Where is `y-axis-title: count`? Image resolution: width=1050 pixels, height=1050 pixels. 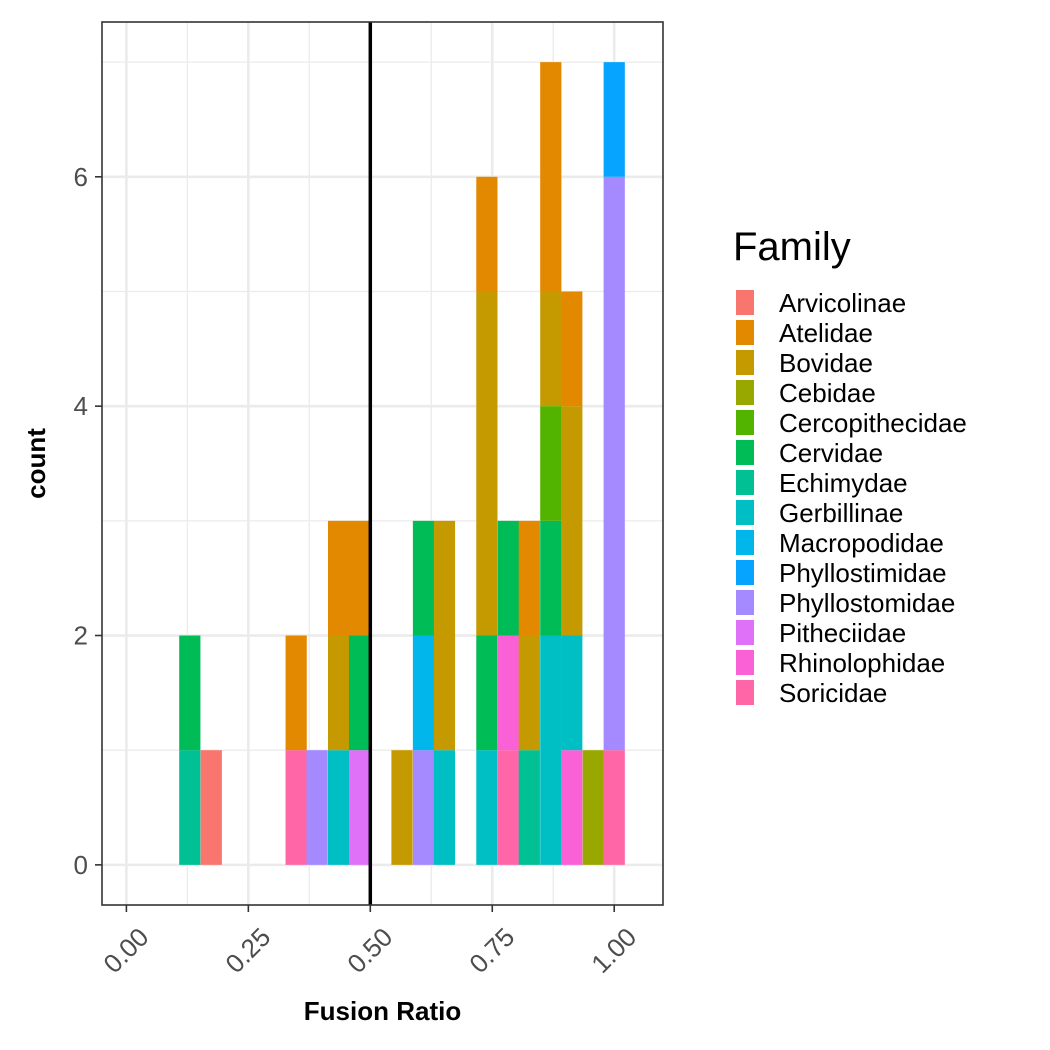
y-axis-title: count is located at coordinates (36, 463).